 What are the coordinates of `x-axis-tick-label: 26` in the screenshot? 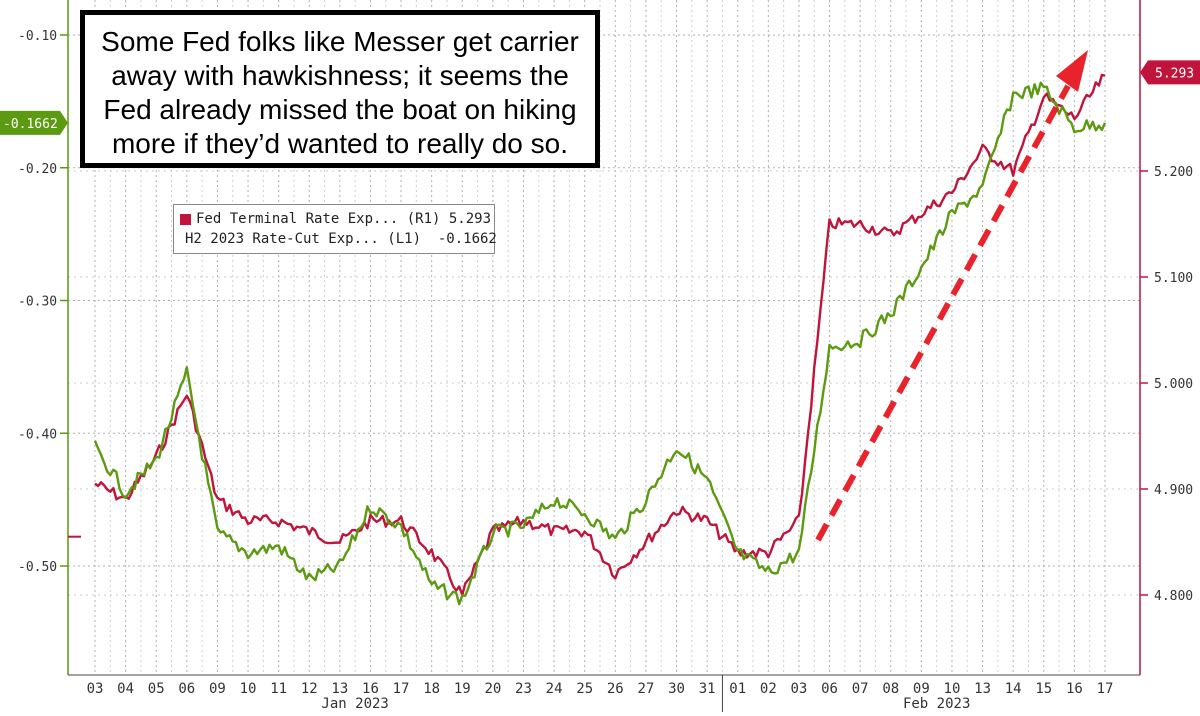 It's located at (615, 689).